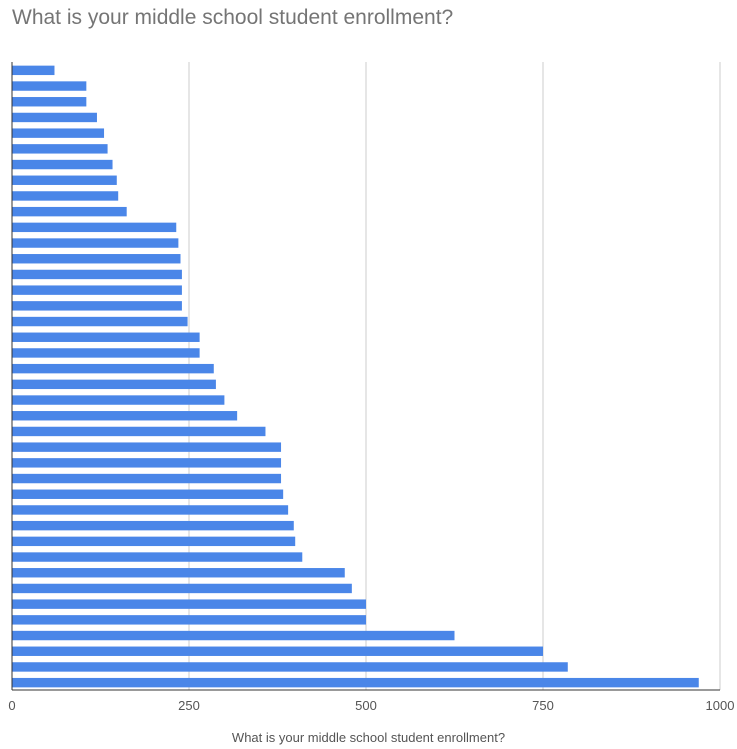 This screenshot has height=749, width=737. Describe the element at coordinates (720, 705) in the screenshot. I see `x-tick-label-4: 1000` at that location.